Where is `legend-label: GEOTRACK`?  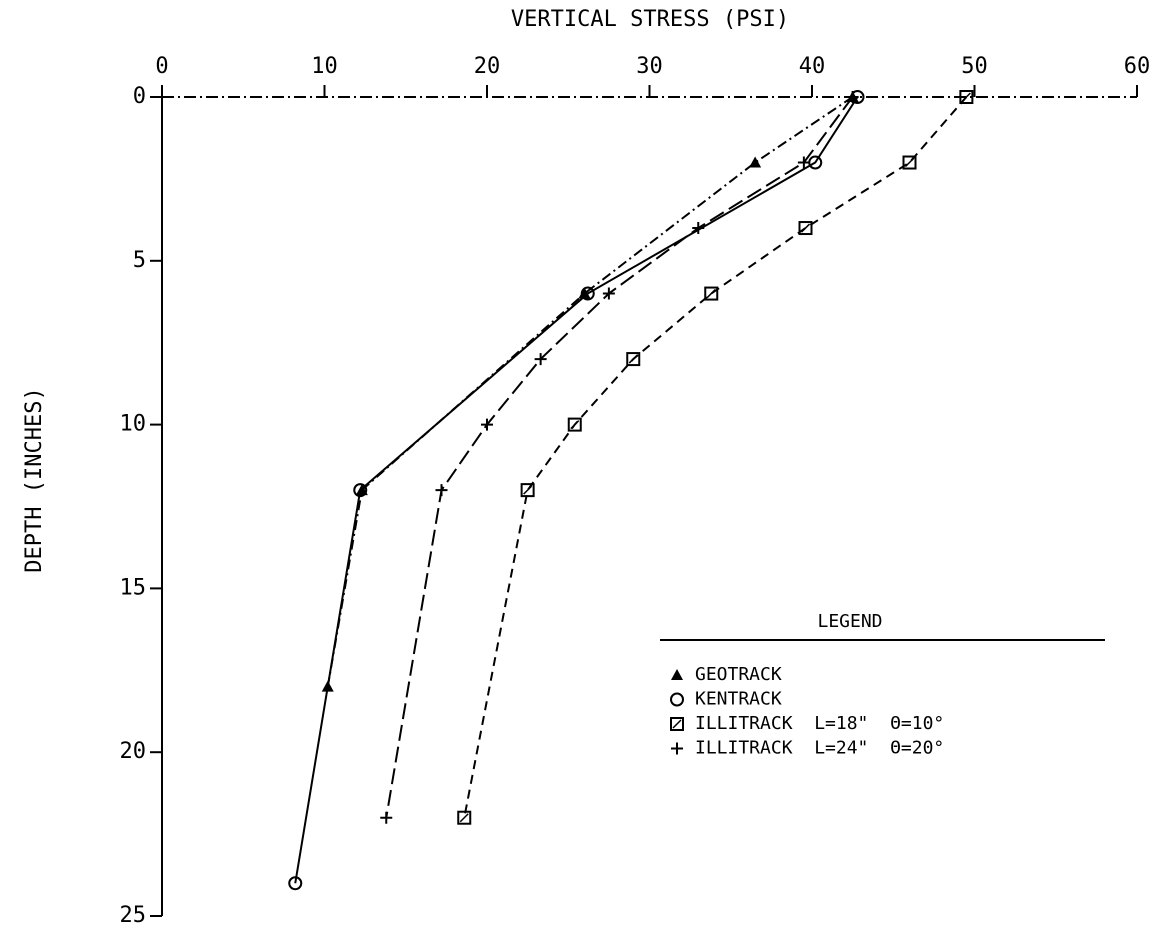 legend-label: GEOTRACK is located at coordinates (738, 674).